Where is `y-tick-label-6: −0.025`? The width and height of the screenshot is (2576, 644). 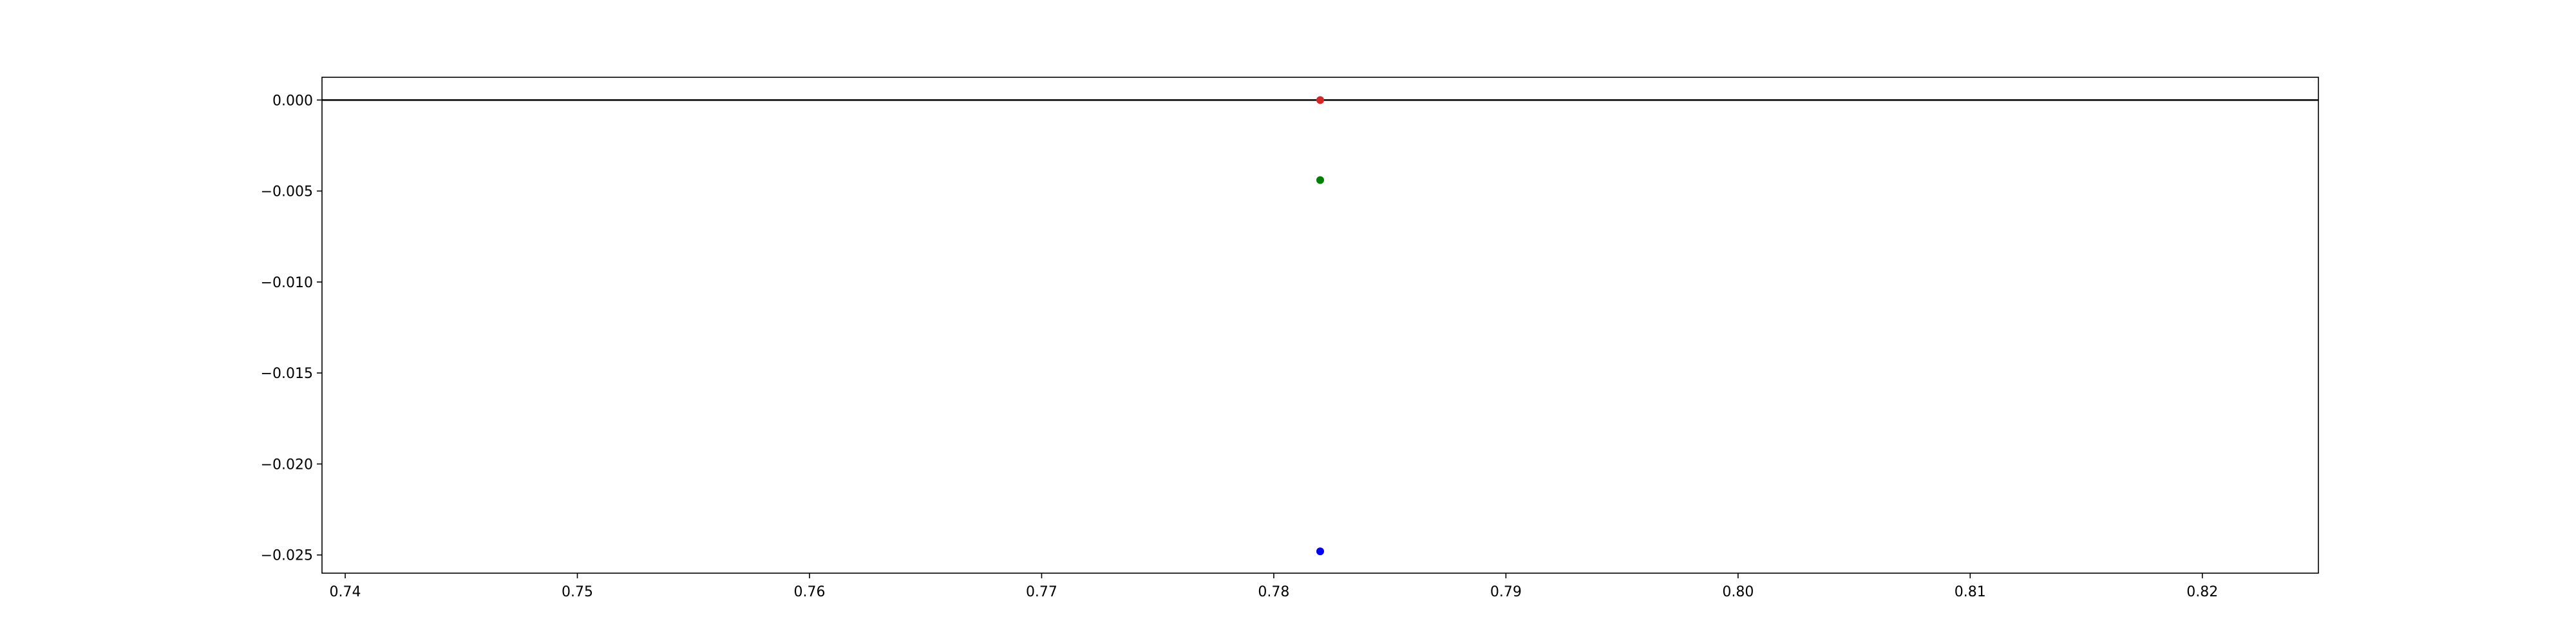
y-tick-label-6: −0.025 is located at coordinates (287, 556).